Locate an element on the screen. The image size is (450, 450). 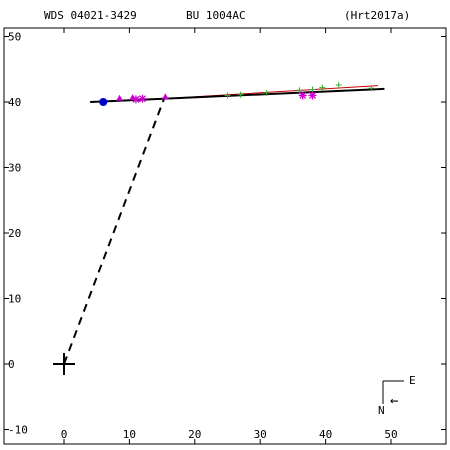
y-tick-label: 50 is located at coordinates (14, 37).